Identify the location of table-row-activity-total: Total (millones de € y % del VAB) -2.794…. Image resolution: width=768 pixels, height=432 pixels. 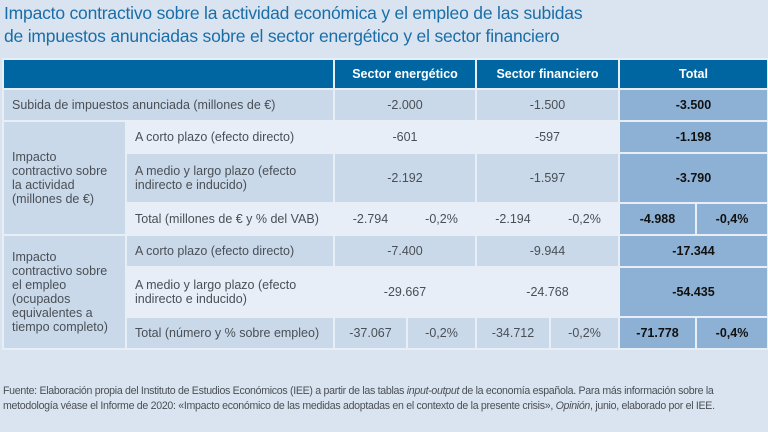
(385, 219).